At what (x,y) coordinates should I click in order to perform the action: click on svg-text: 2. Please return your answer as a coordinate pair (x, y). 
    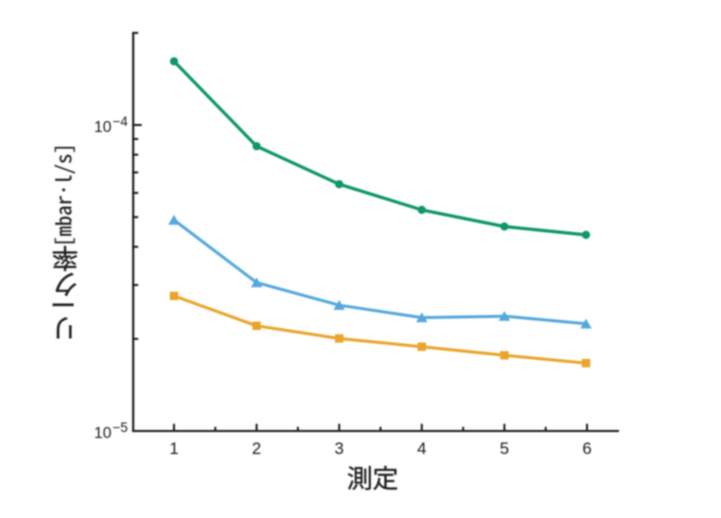
    Looking at the image, I should click on (256, 448).